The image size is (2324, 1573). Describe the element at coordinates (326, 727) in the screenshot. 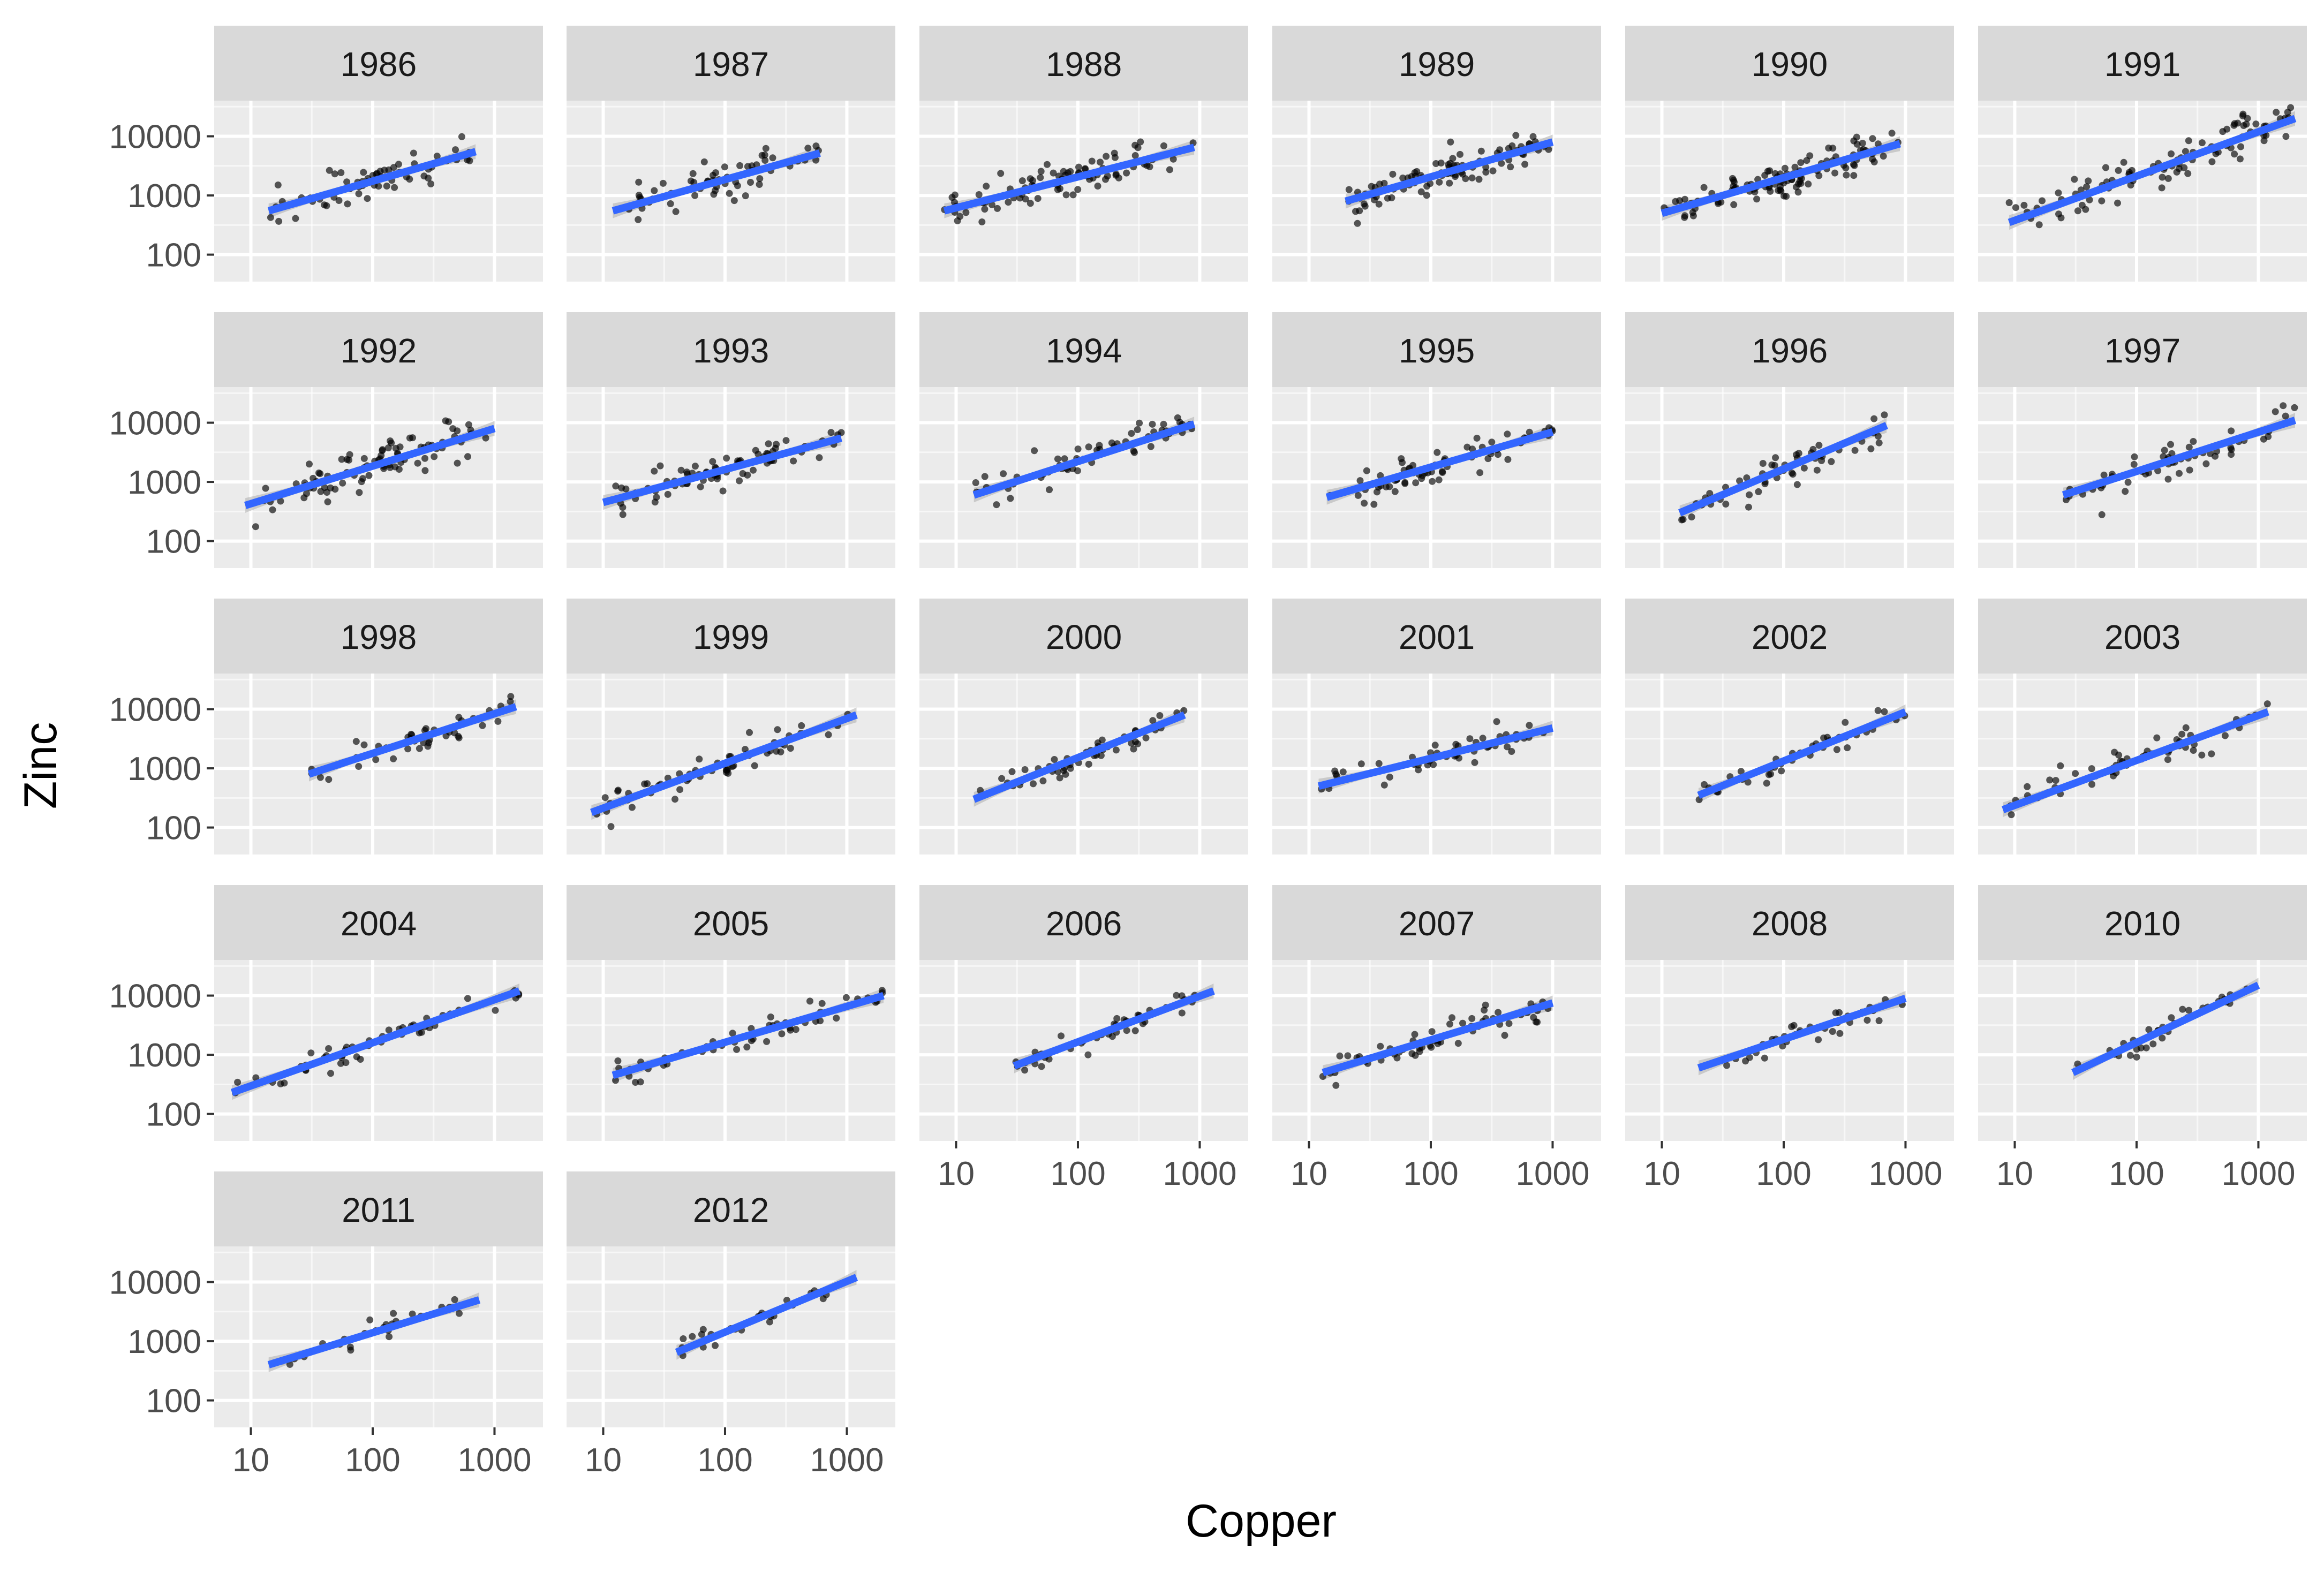

I see `facet-panel-1998: 1998 100 1000 10000` at that location.